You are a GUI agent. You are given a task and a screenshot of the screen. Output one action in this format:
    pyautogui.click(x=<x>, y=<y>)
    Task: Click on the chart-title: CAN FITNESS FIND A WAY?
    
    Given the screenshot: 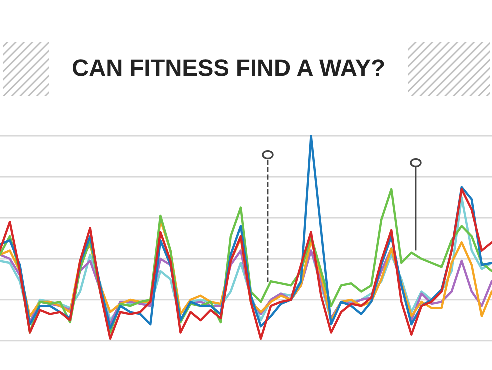 What is the action you would take?
    pyautogui.click(x=228, y=68)
    